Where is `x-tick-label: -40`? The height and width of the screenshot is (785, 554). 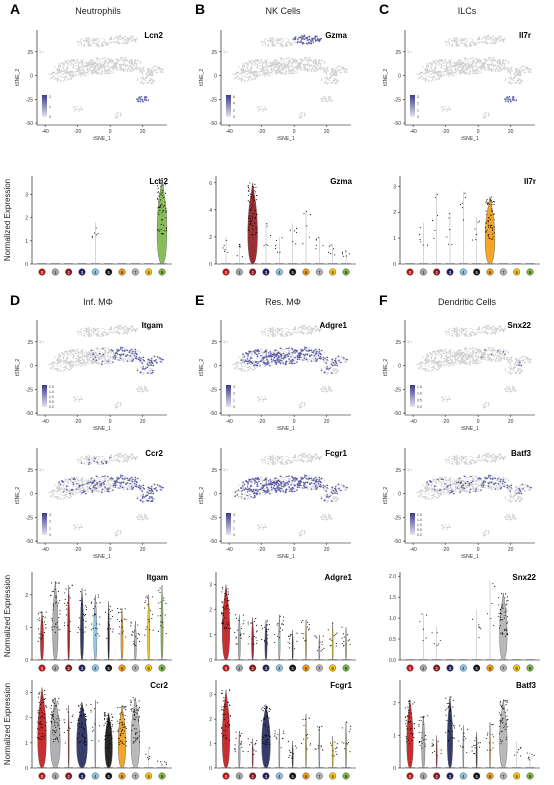 x-tick-label: -40 is located at coordinates (413, 132).